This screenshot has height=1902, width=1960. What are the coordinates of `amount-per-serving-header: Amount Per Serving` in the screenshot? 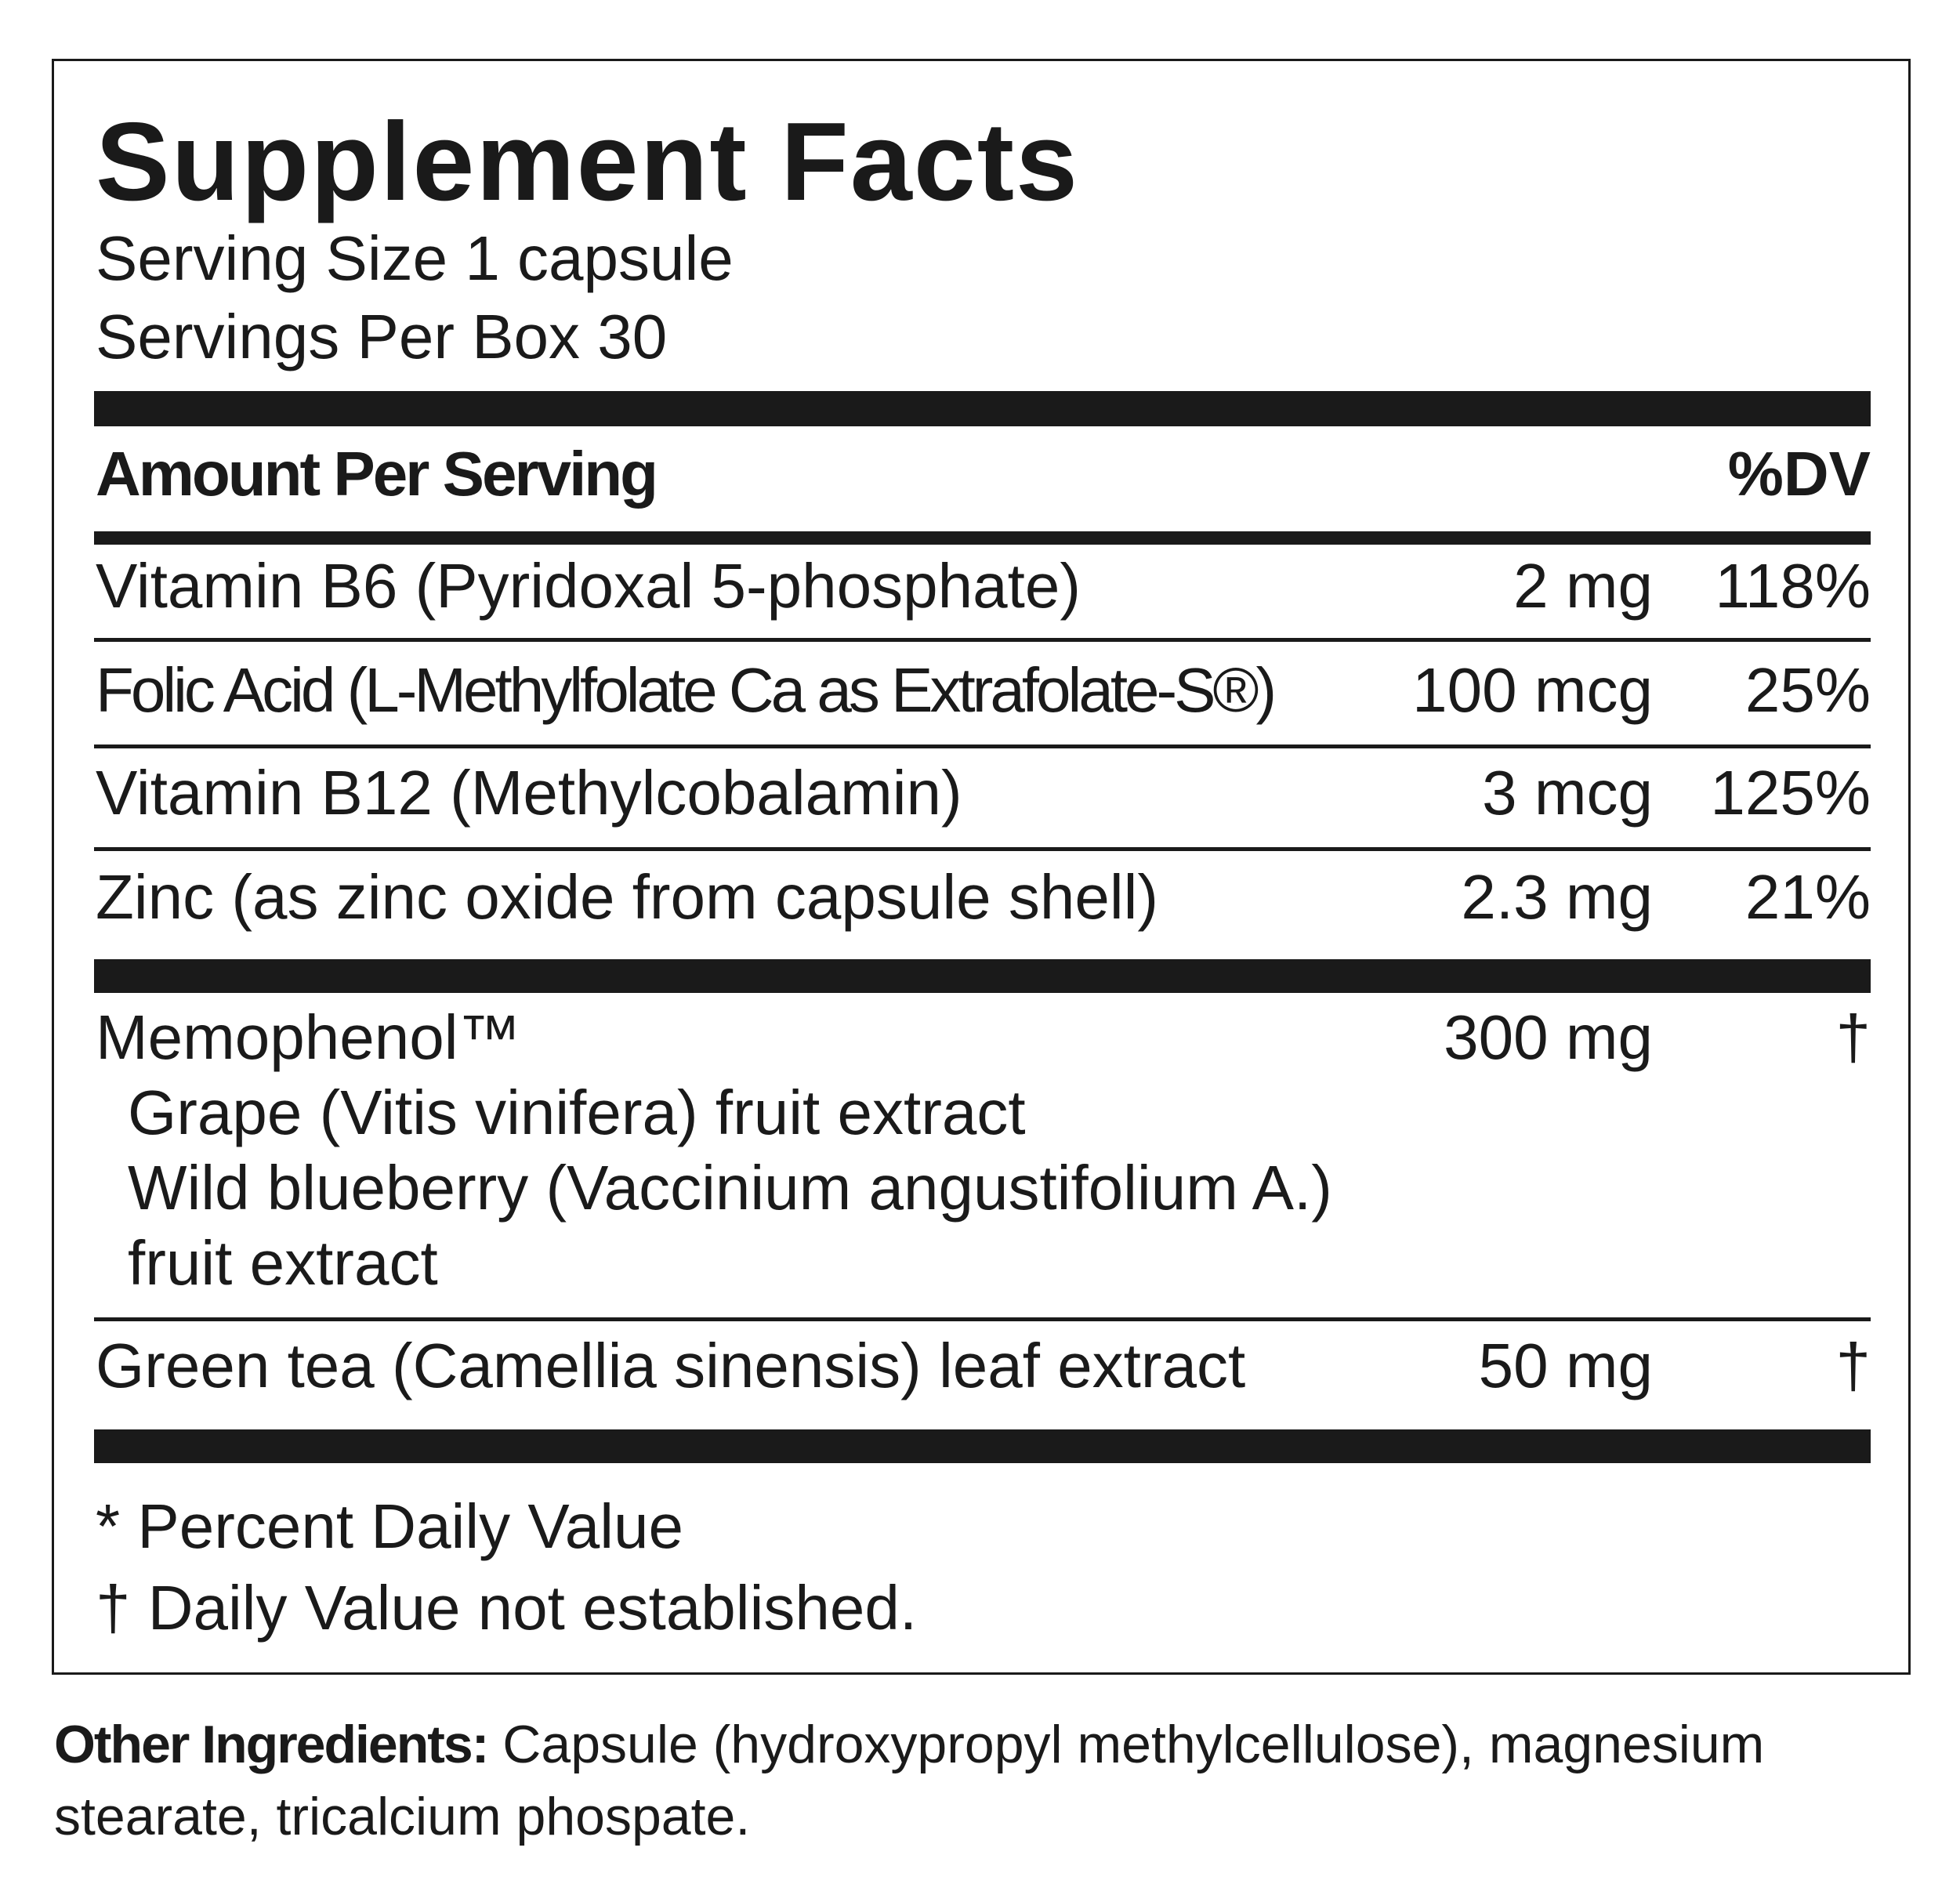 It's located at (377, 474).